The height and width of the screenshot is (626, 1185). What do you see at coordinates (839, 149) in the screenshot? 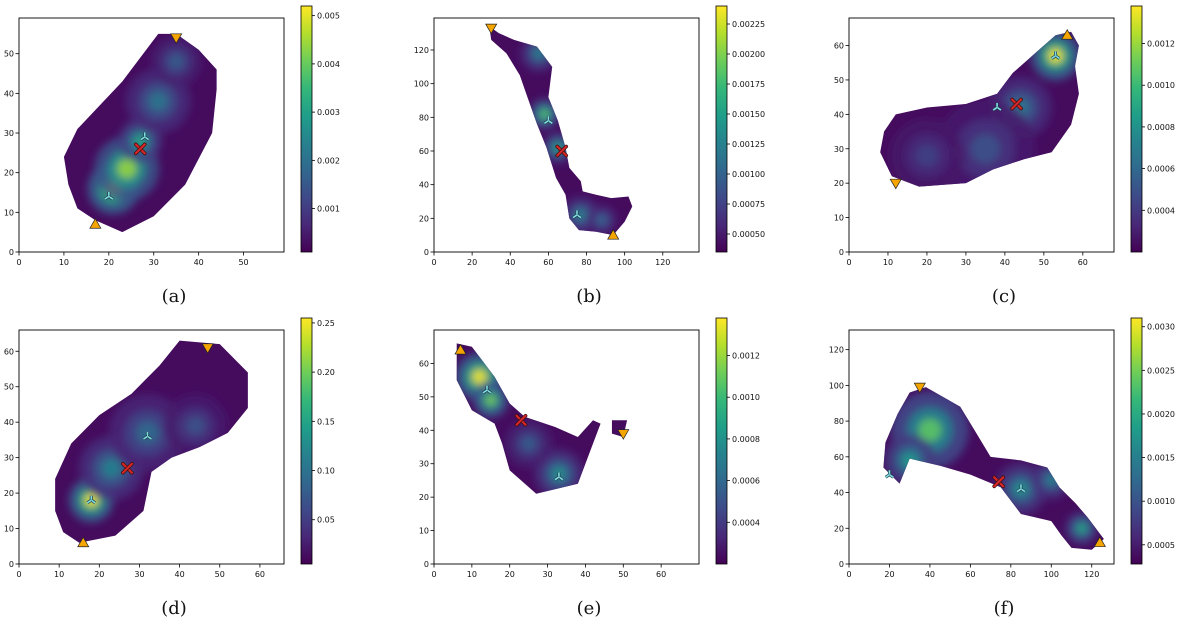
I see `y-tick-label-c-30: 30` at bounding box center [839, 149].